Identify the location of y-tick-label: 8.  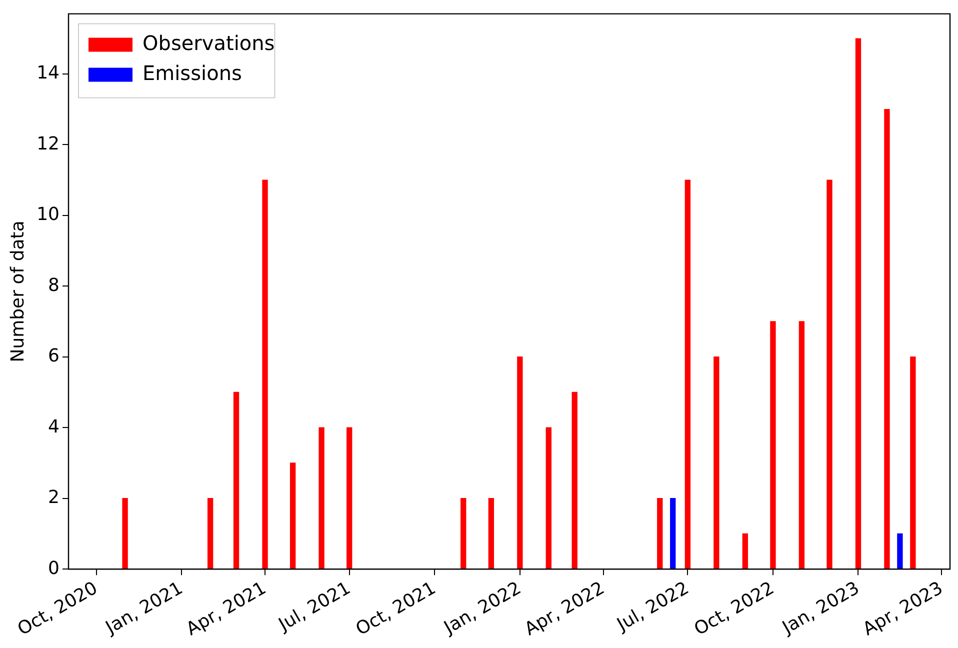
(54, 285).